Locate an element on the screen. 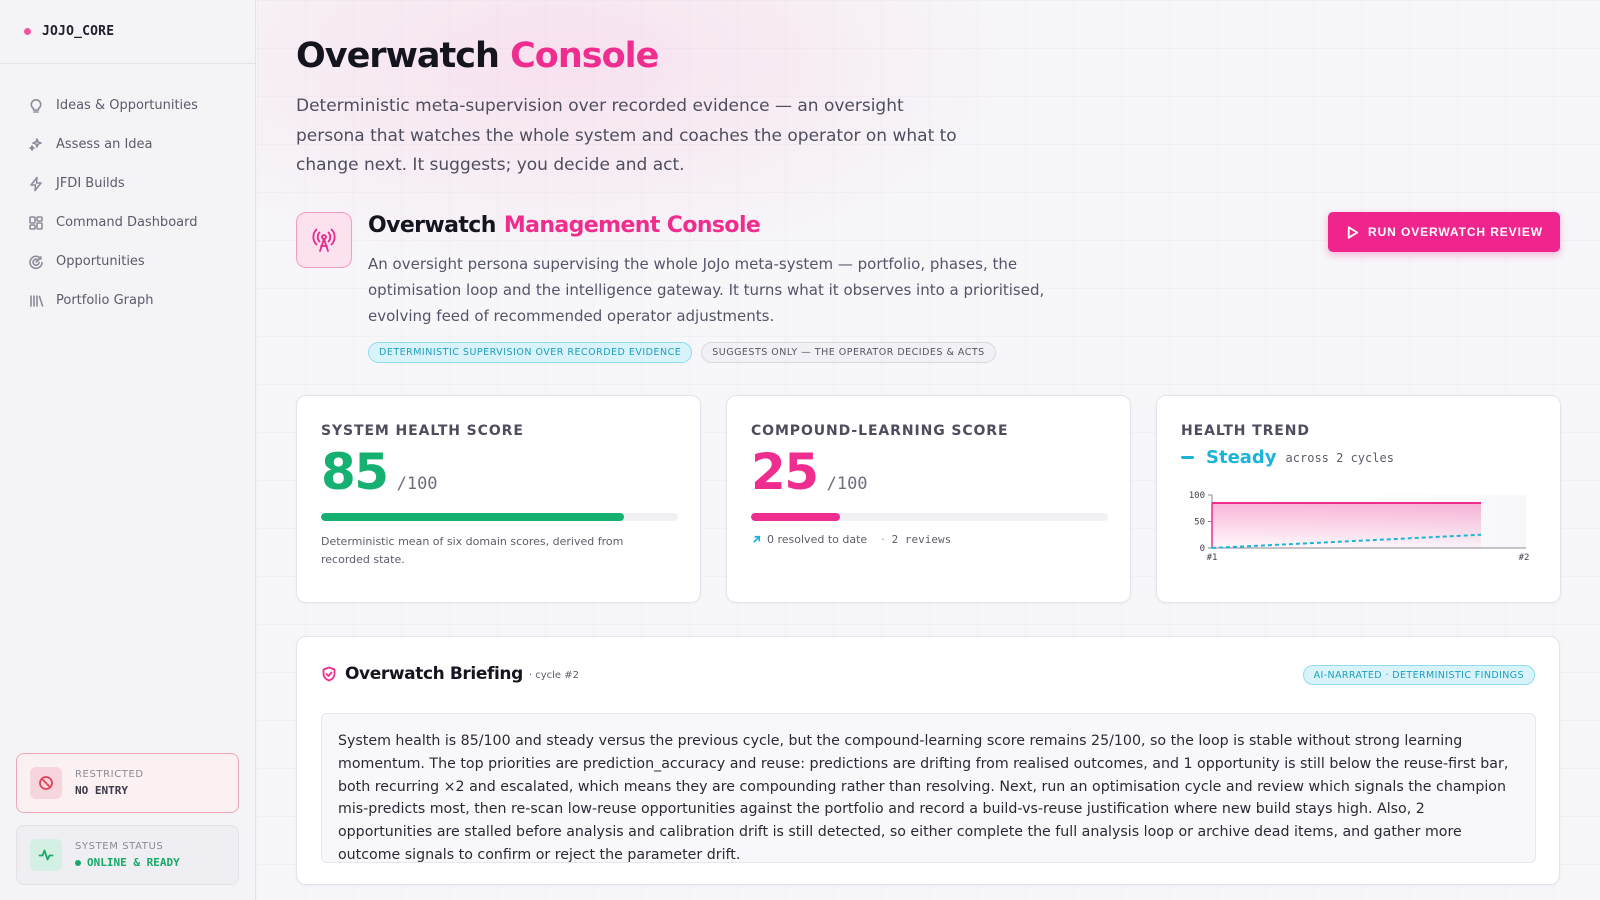 The image size is (1600, 900). restricted-value: NO ENTRY is located at coordinates (101, 790).